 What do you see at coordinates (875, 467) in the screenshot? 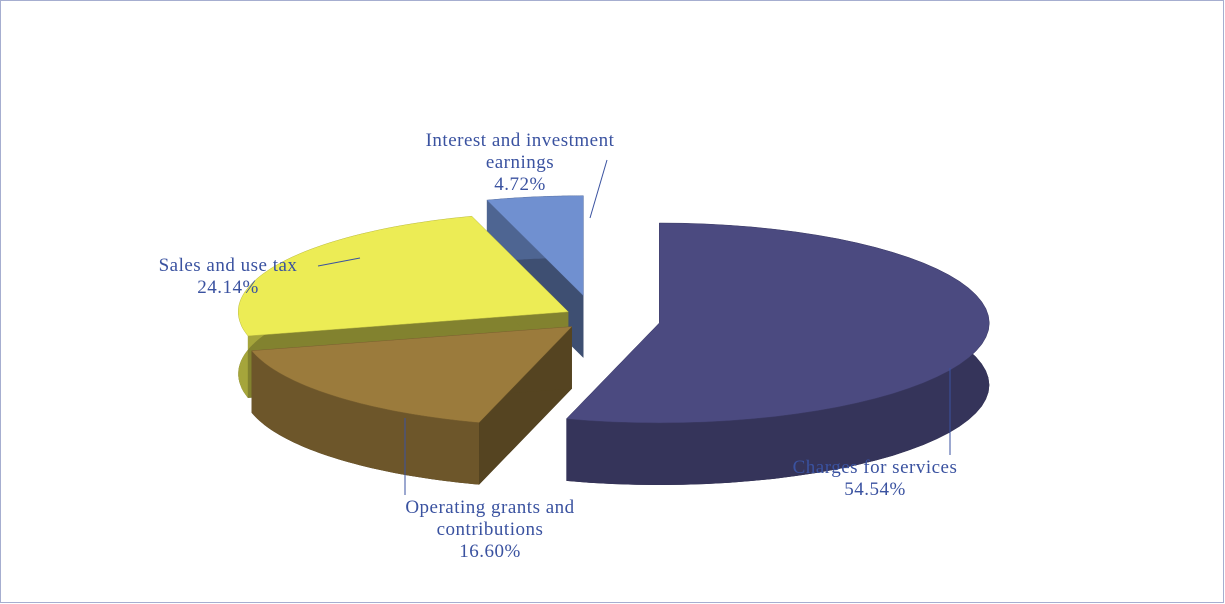
I see `slice-name: Charges for services` at bounding box center [875, 467].